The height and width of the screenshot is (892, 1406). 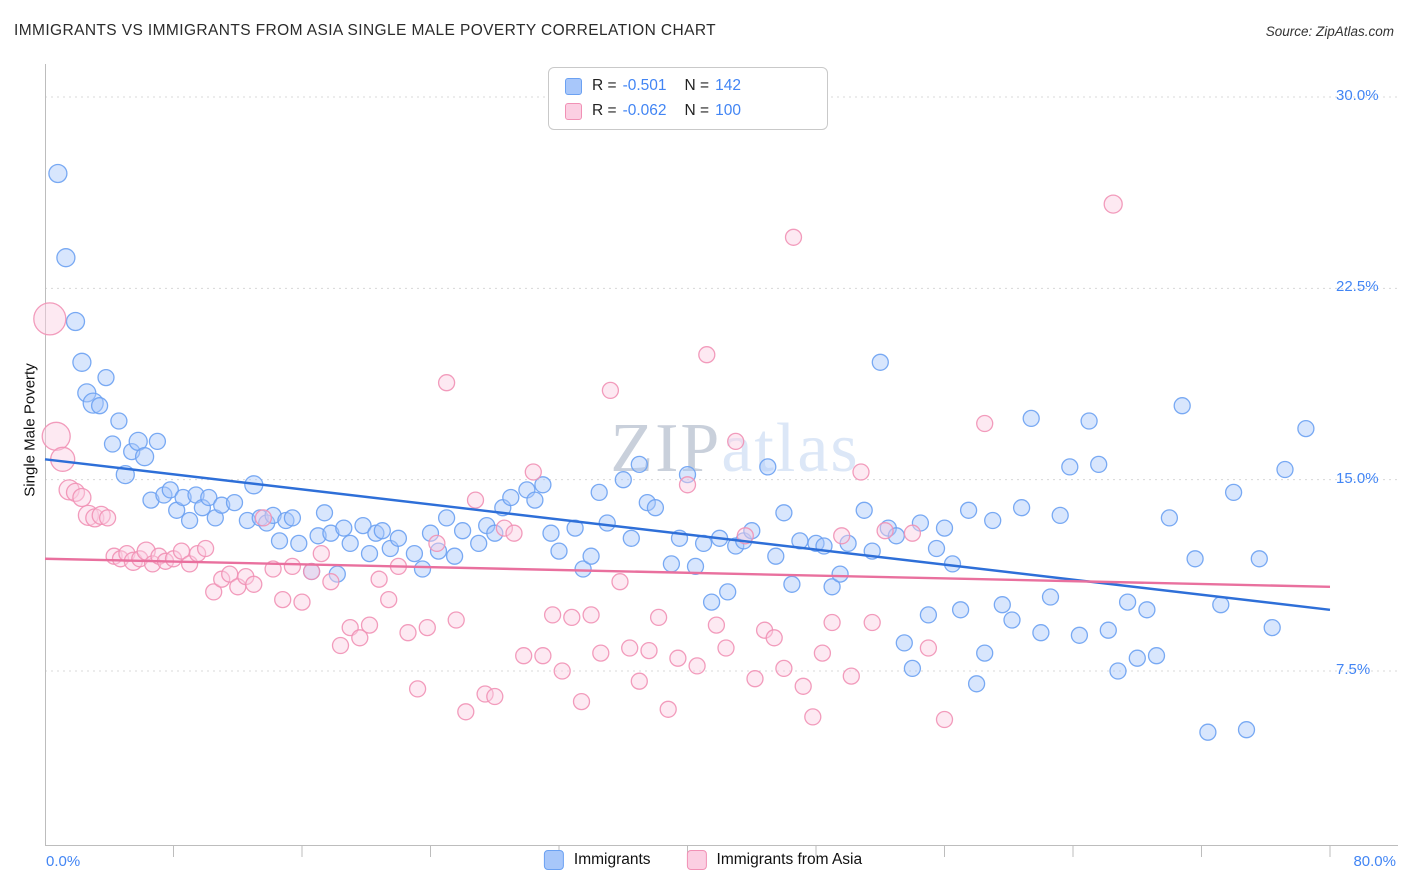 What do you see at coordinates (1374, 861) in the screenshot?
I see `x-axis-max-label: 80.0%` at bounding box center [1374, 861].